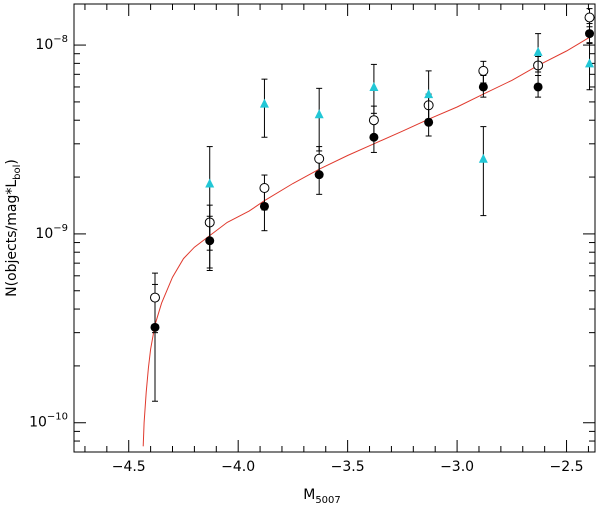  I want to click on x-axis-label: M5007, so click(322, 496).